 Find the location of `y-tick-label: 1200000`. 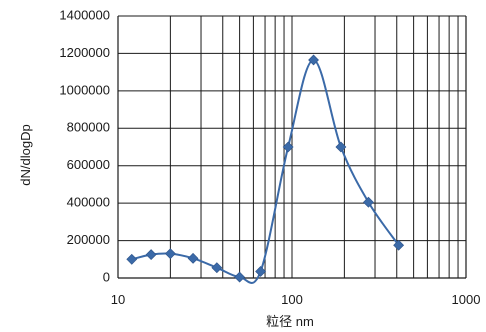

y-tick-label: 1200000 is located at coordinates (84, 52).